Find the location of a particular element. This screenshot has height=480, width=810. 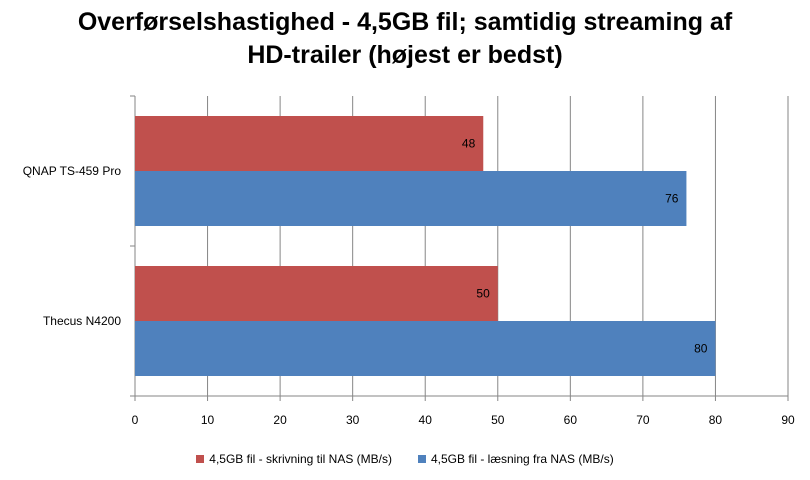

chart-title-line-2: HD-trailer (højest er bedst) is located at coordinates (405, 55).